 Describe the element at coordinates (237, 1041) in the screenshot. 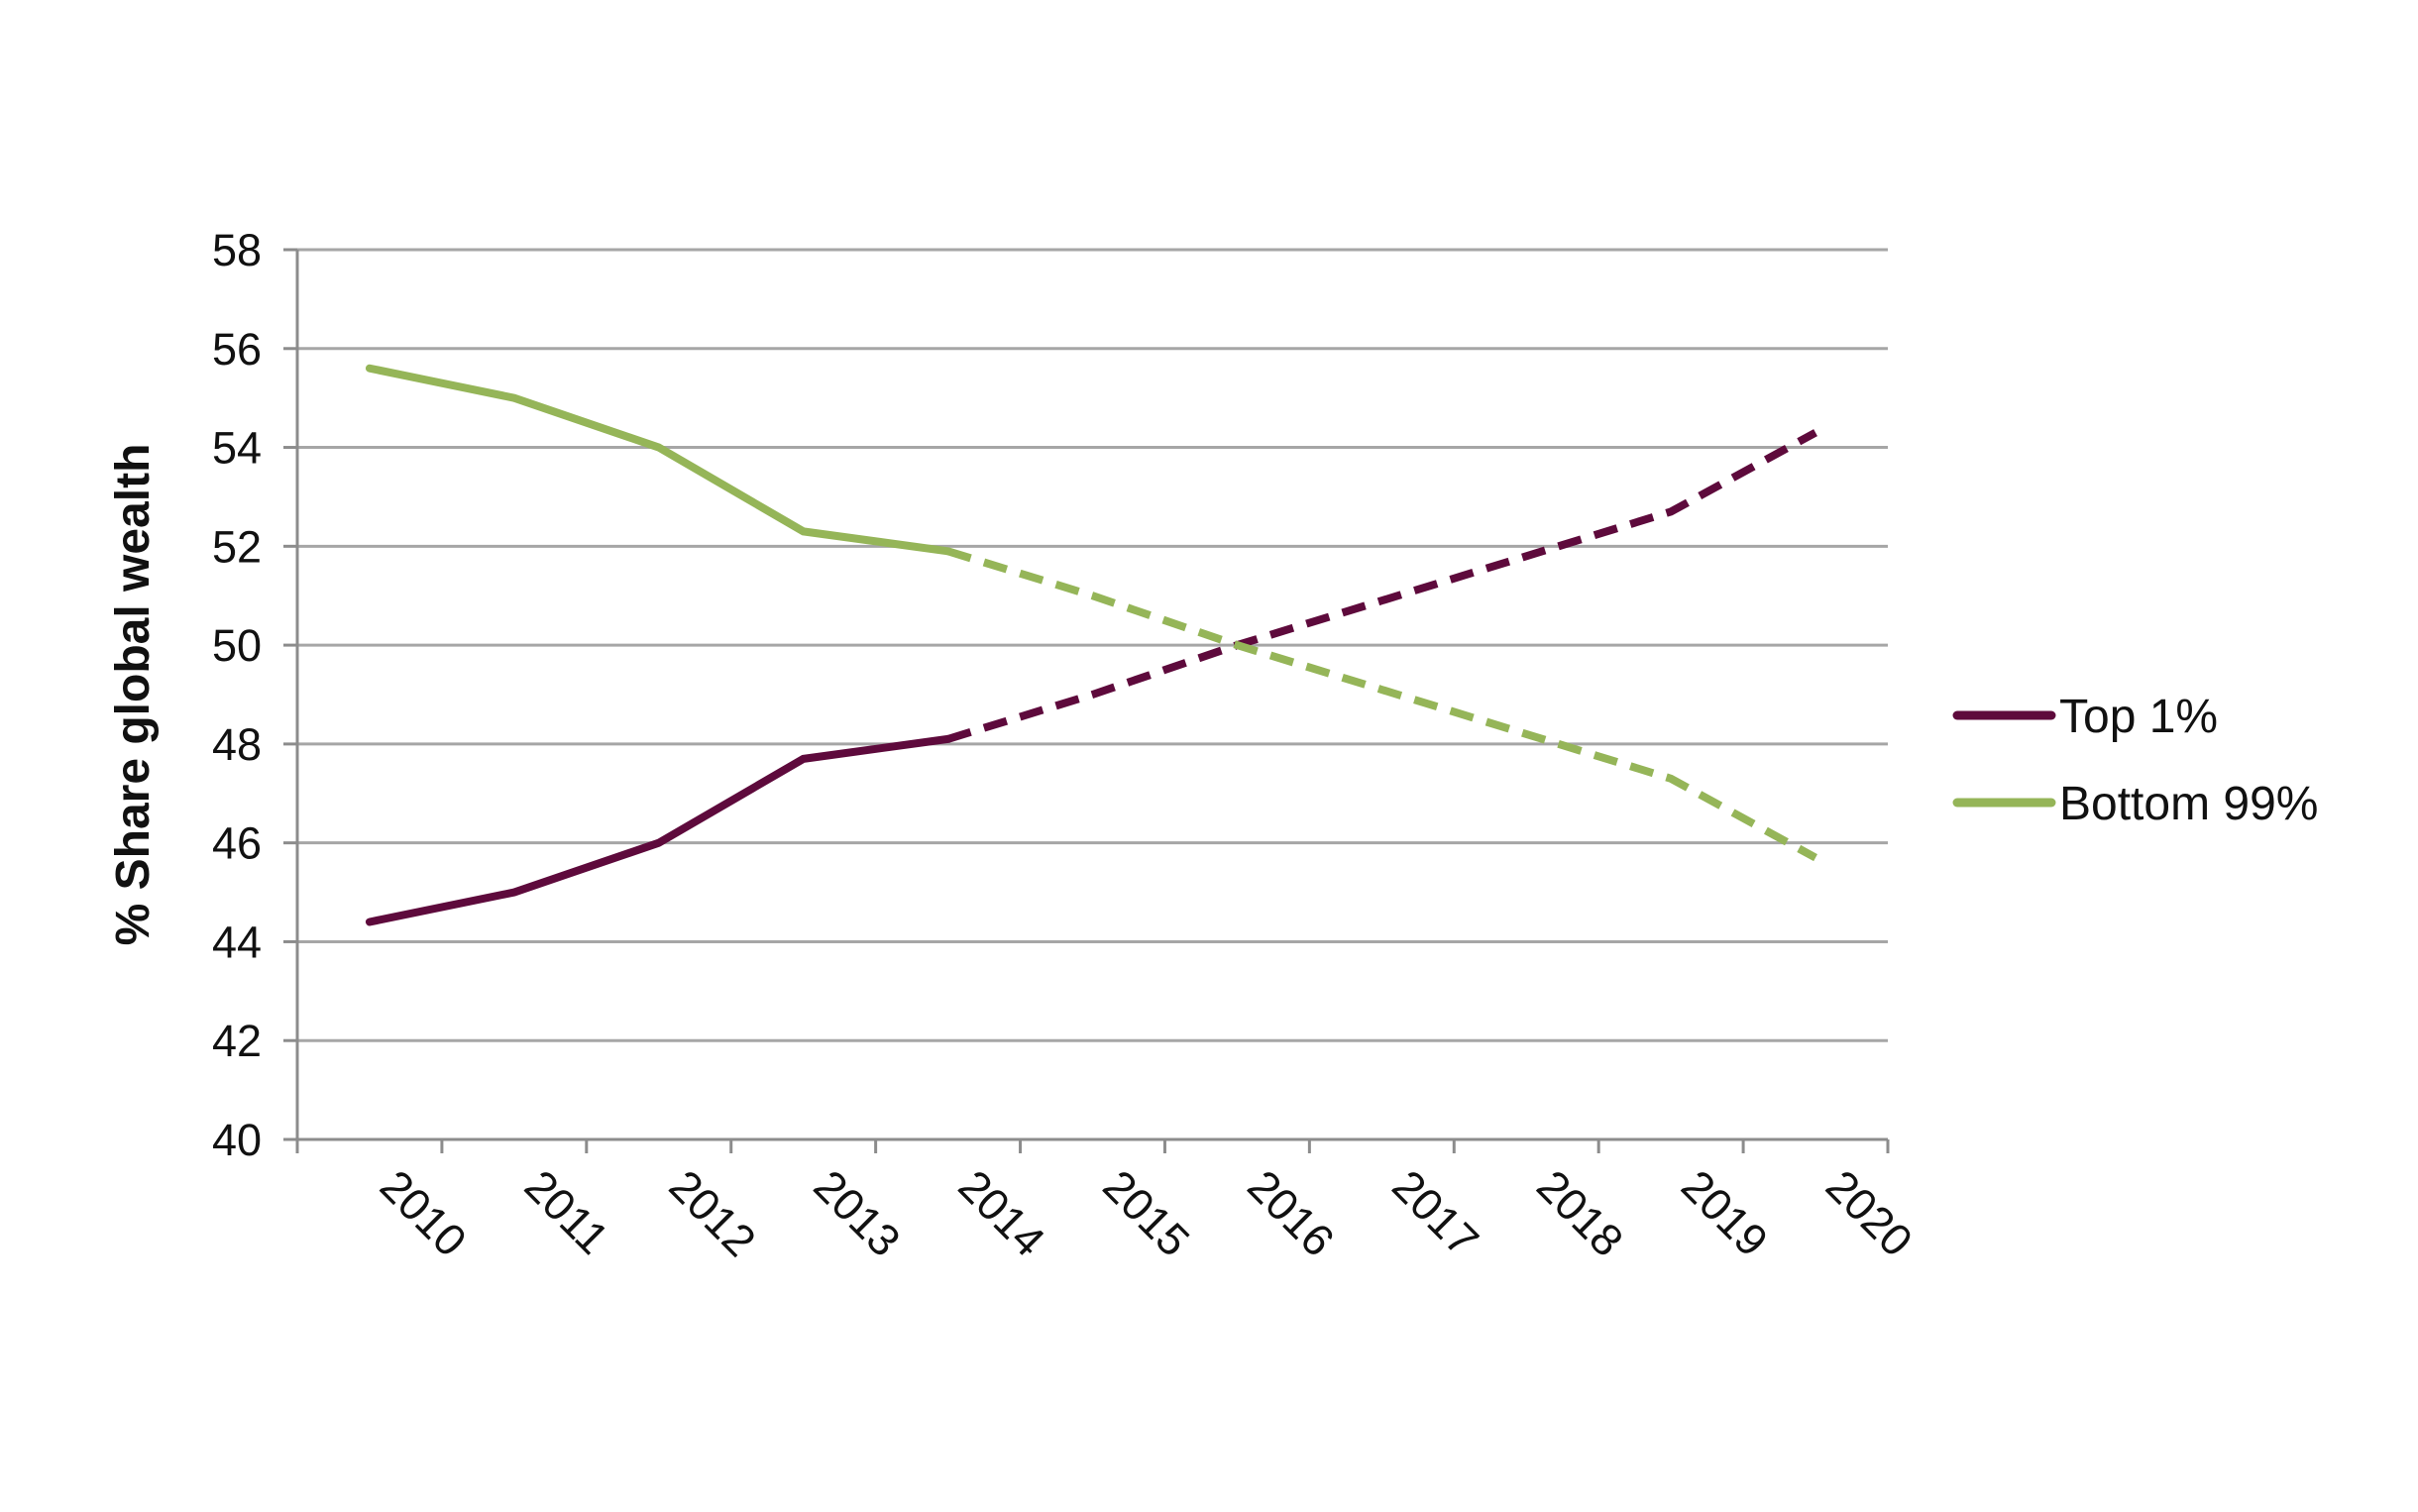

I see `y-tick-label: 42` at that location.